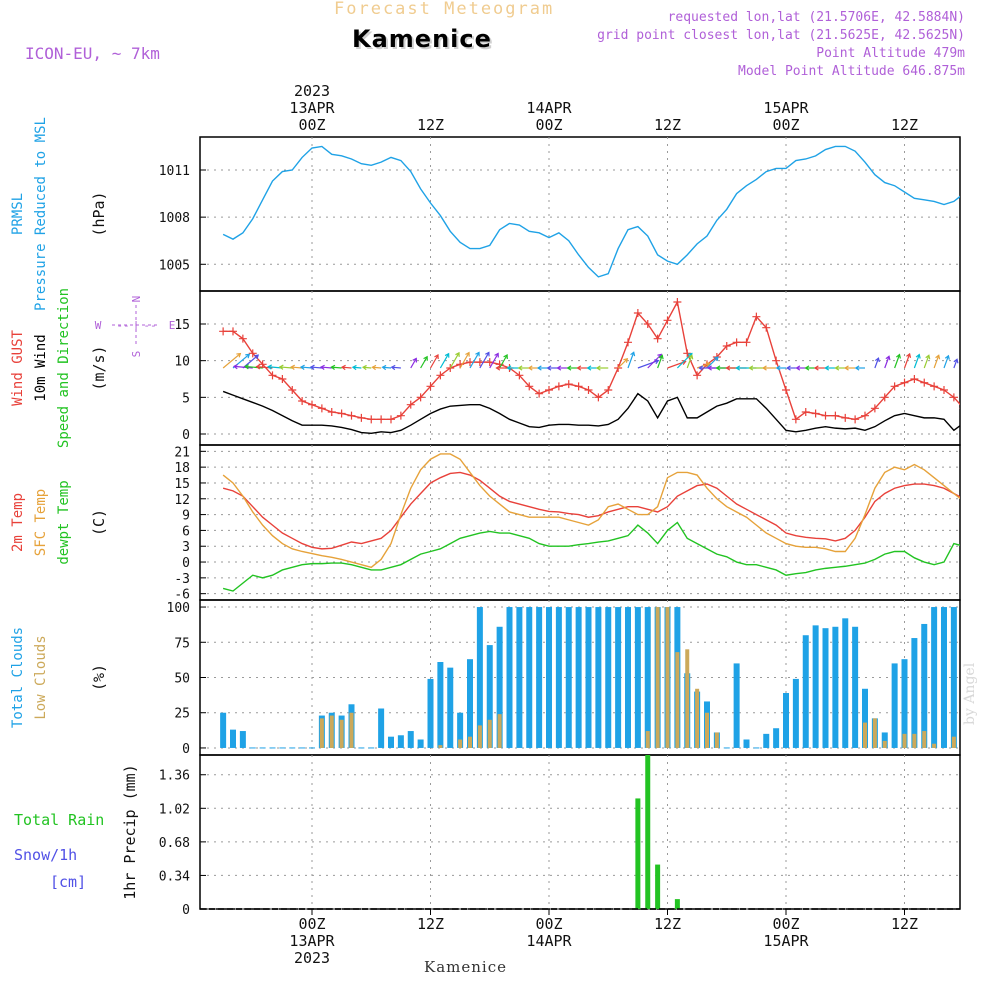 This screenshot has height=1000, width=1000. I want to click on precip-bar, so click(648, 832).